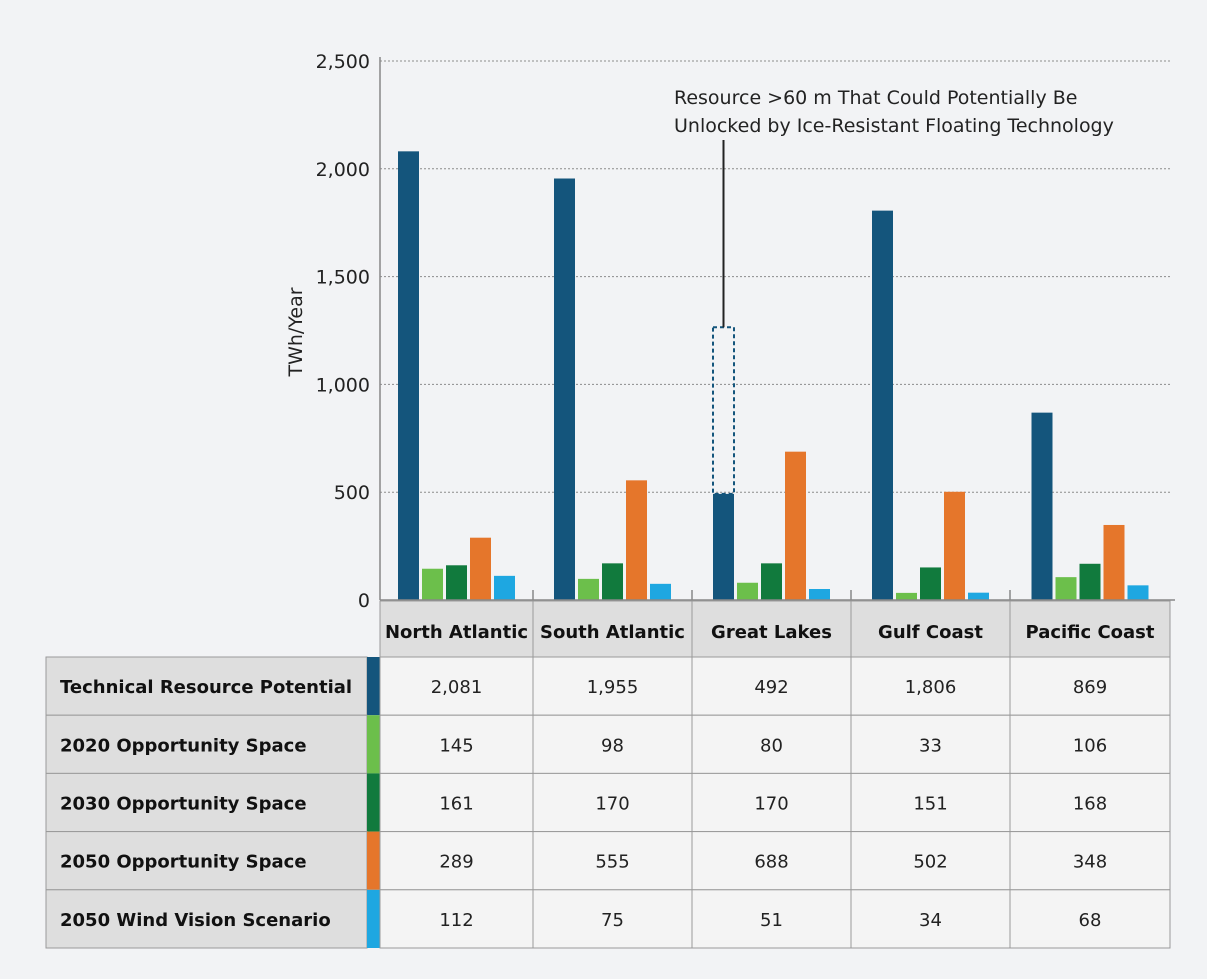  I want to click on data-label: 168, so click(1090, 804).